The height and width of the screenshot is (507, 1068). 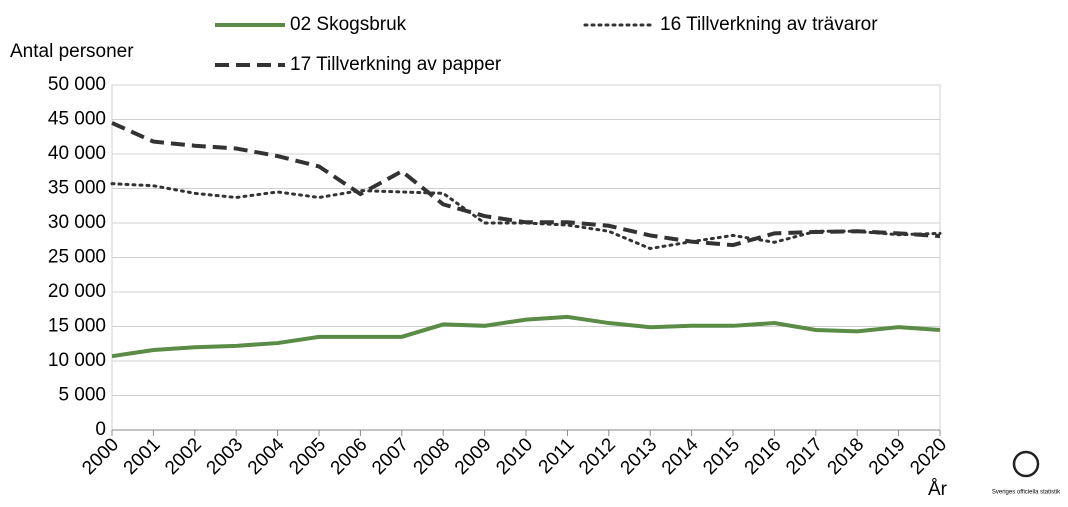 What do you see at coordinates (349, 456) in the screenshot?
I see `x-tick-label: 2006` at bounding box center [349, 456].